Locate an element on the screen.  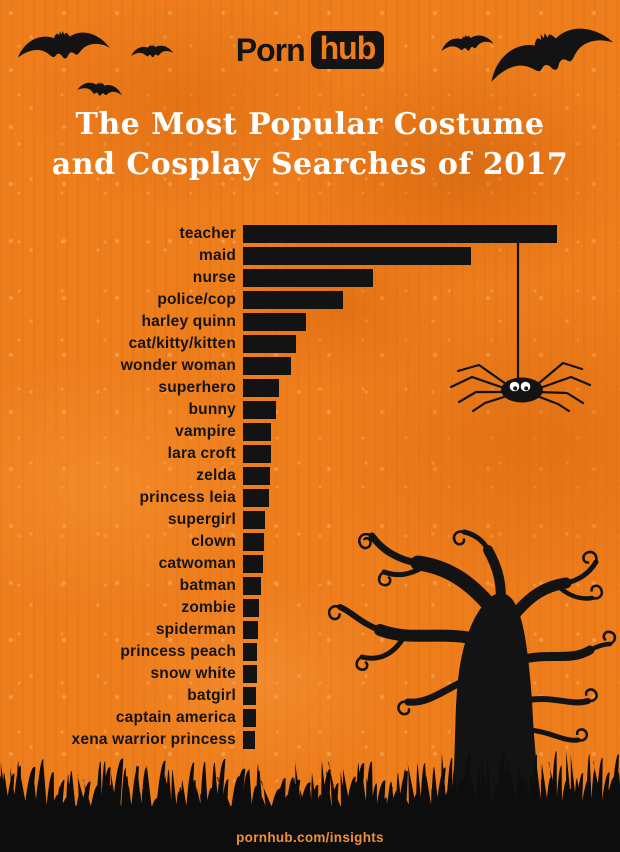
chart-row: police/cop is located at coordinates (310, 300).